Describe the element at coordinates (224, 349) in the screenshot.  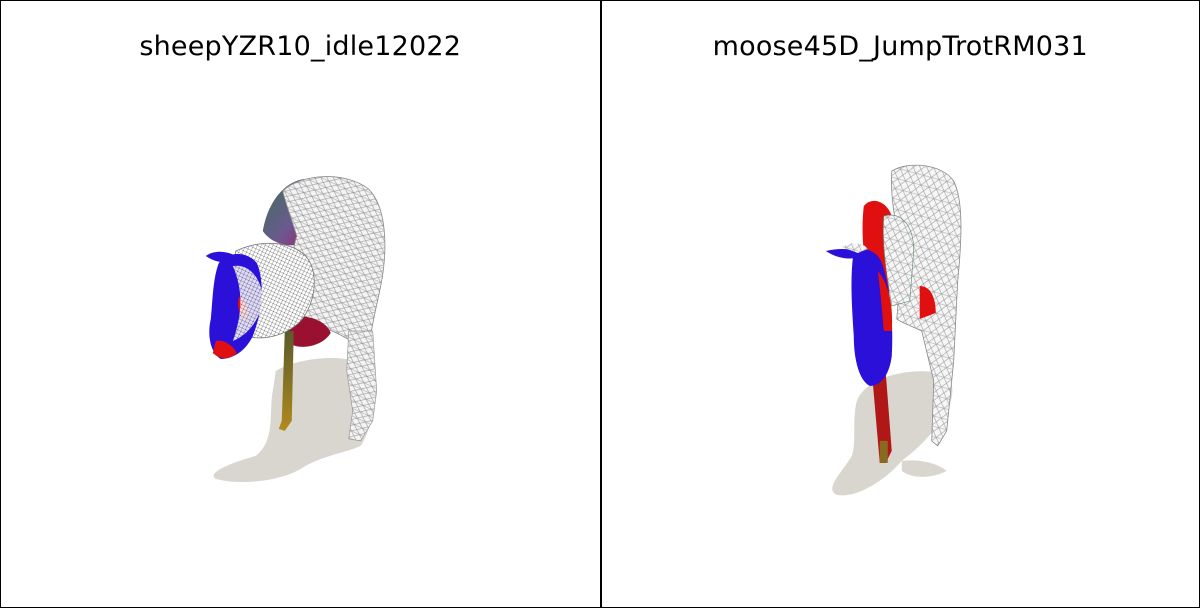
I see `sheep-head-red-patch` at that location.